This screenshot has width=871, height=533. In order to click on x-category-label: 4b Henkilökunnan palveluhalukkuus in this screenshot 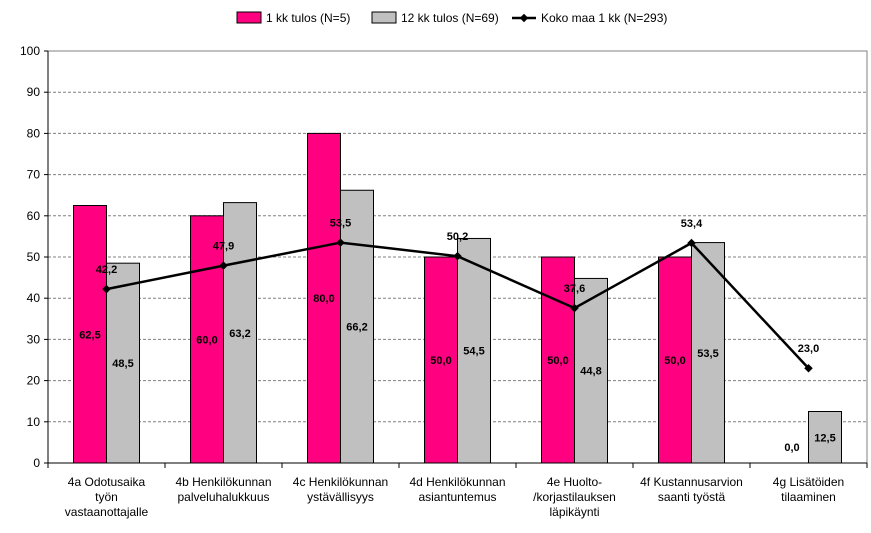, I will do `click(223, 489)`.